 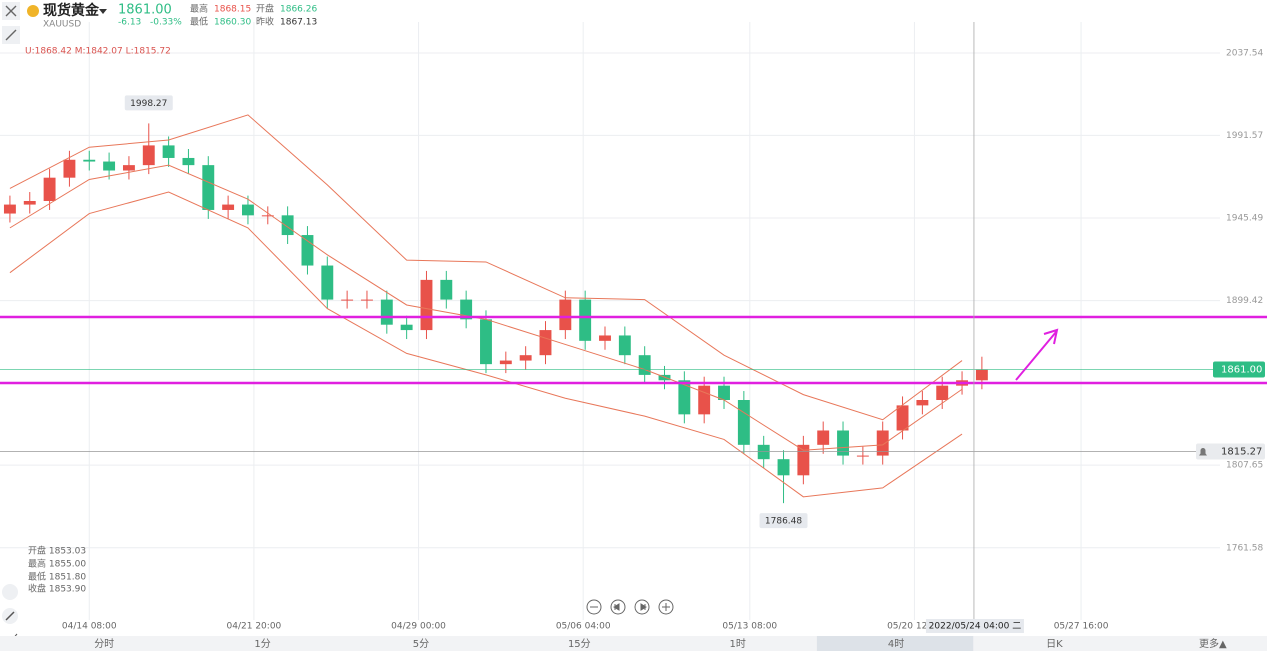 I want to click on x-tick-label: 05/20 12:00, so click(x=914, y=627).